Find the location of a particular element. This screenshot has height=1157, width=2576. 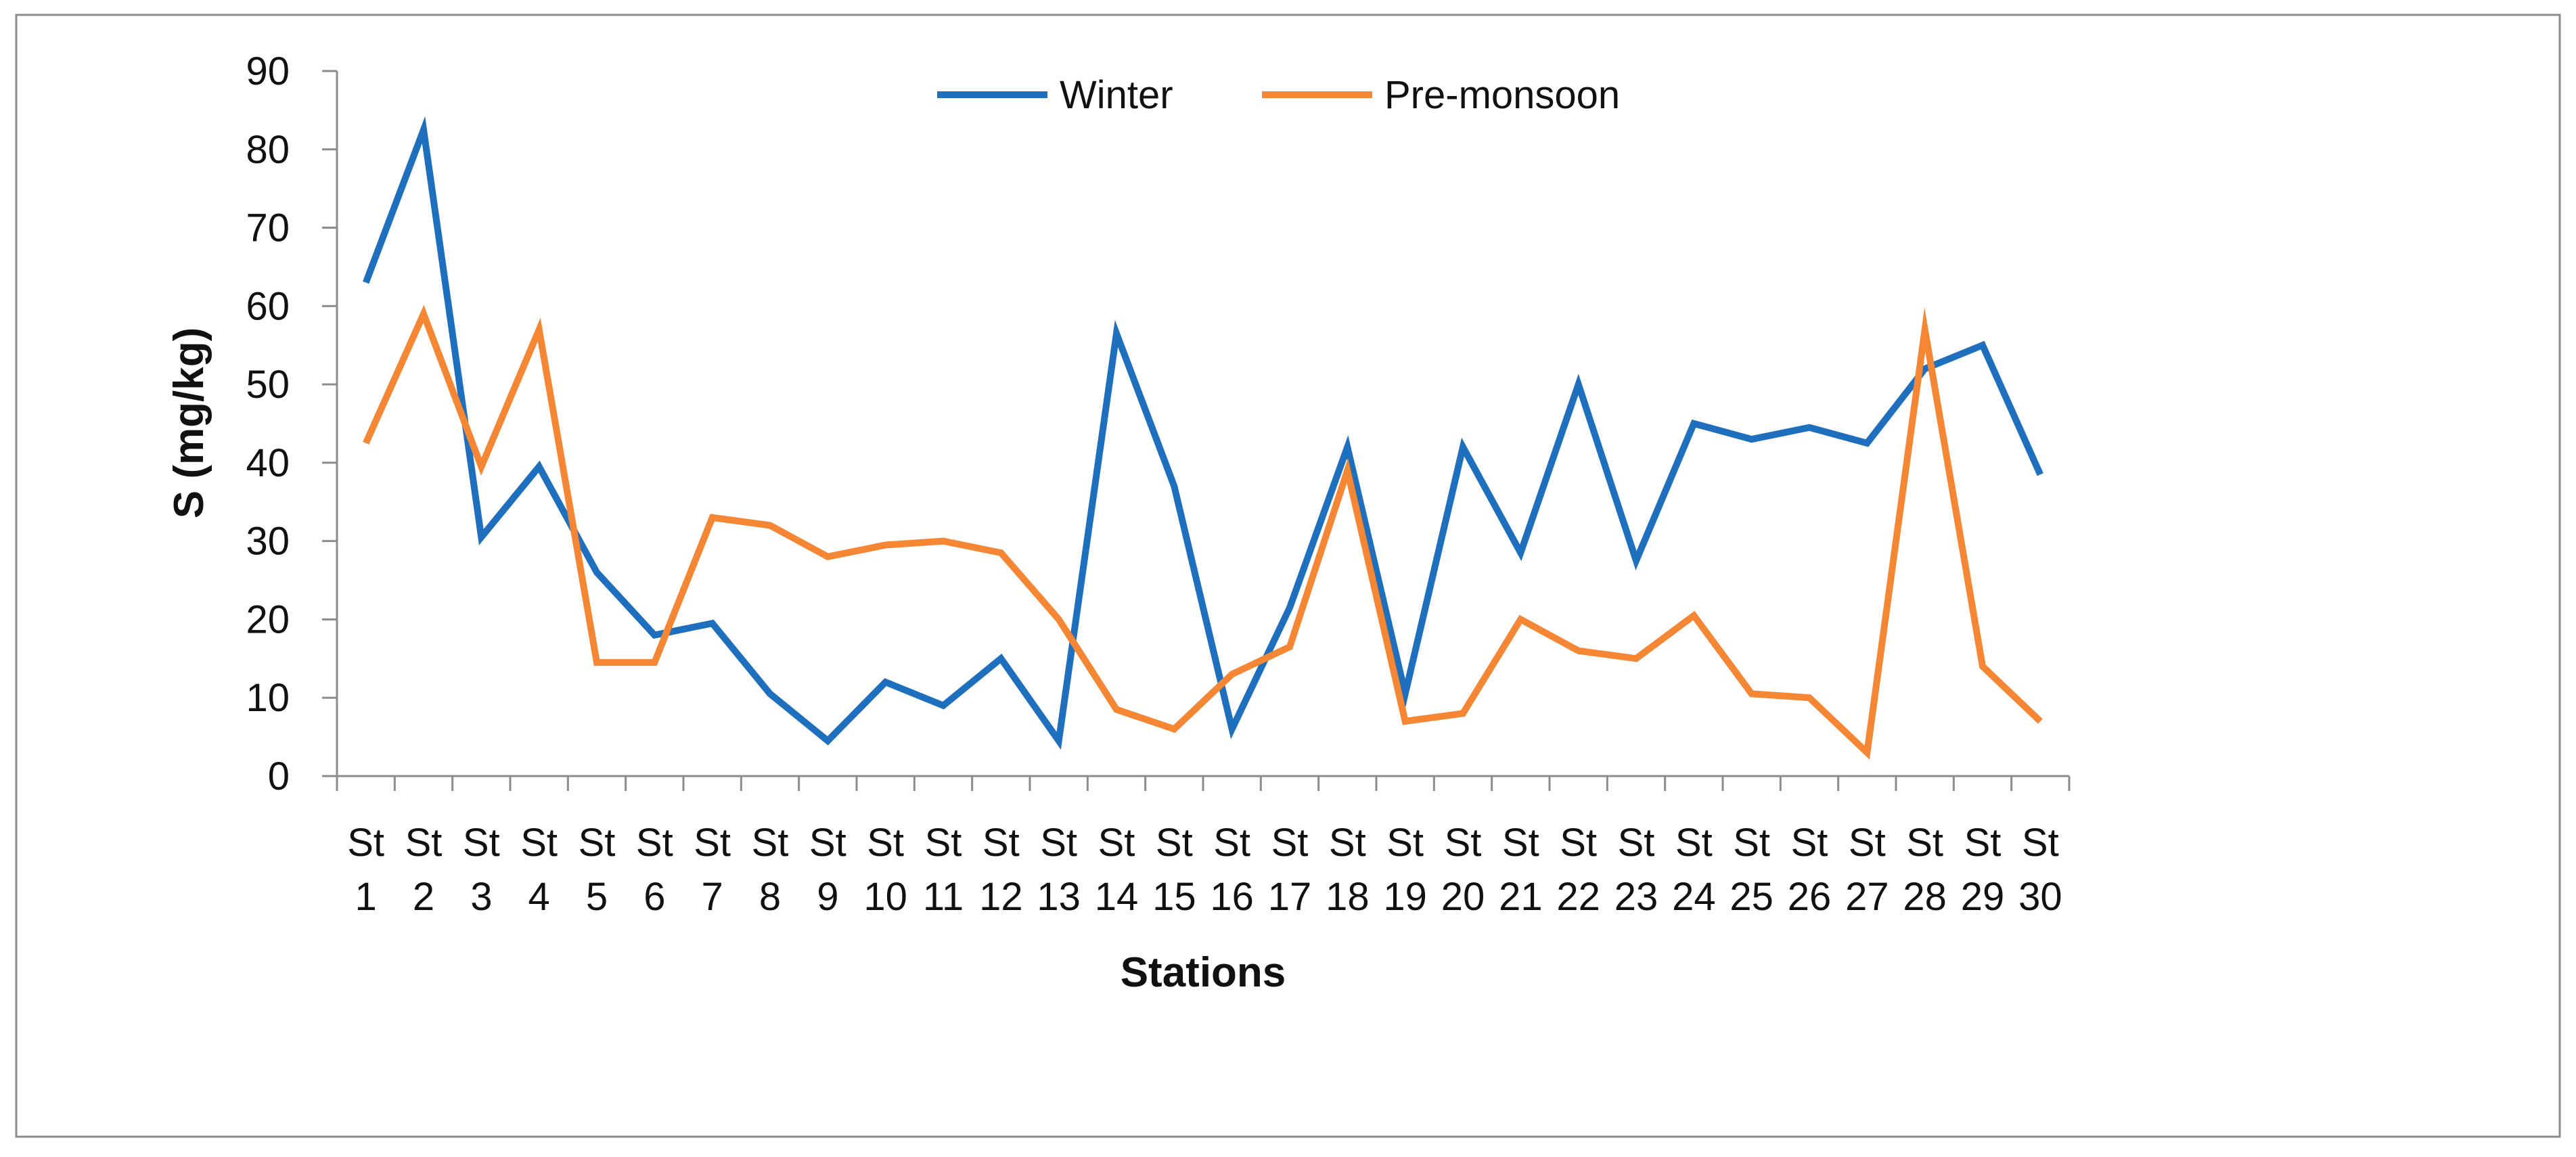

legend-label-winter: Winter is located at coordinates (1116, 95).